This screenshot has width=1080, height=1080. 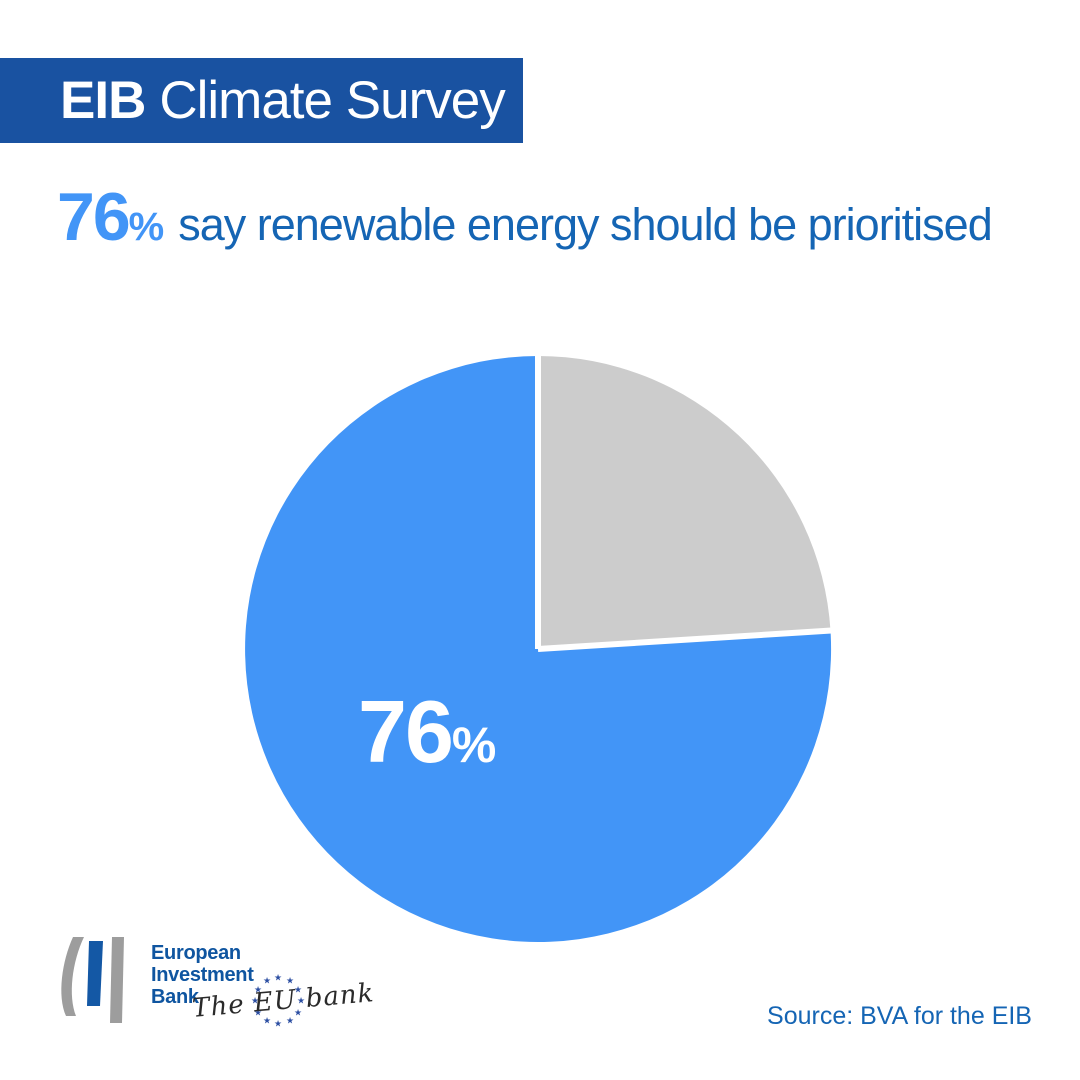 I want to click on pie-slice-other, so click(x=684, y=502).